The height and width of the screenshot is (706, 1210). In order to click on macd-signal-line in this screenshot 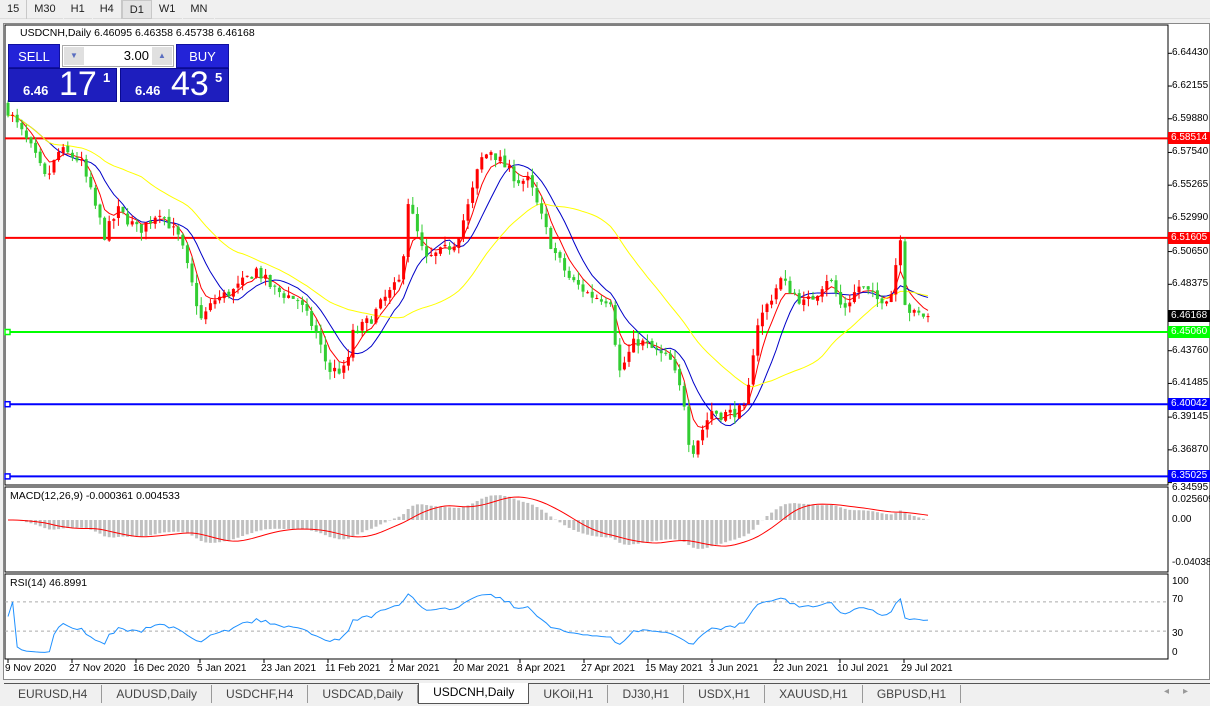, I will do `click(468, 521)`.